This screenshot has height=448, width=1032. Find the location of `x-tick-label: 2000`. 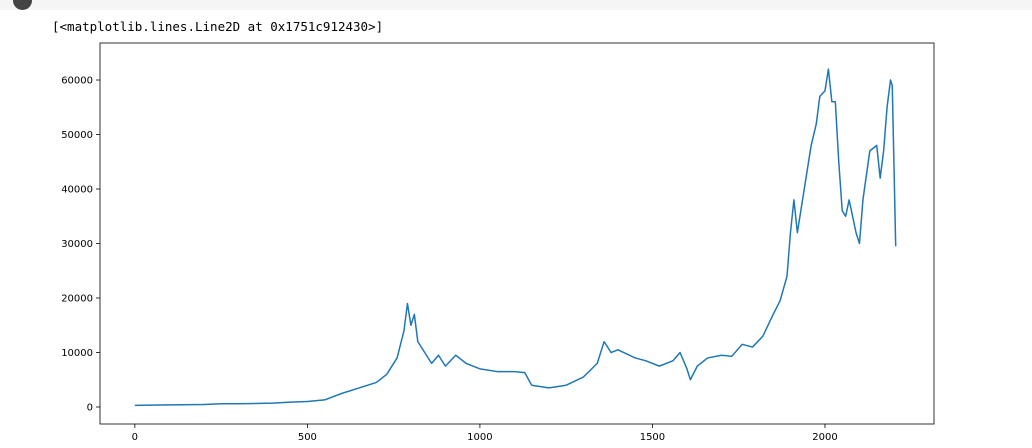

x-tick-label: 2000 is located at coordinates (824, 437).